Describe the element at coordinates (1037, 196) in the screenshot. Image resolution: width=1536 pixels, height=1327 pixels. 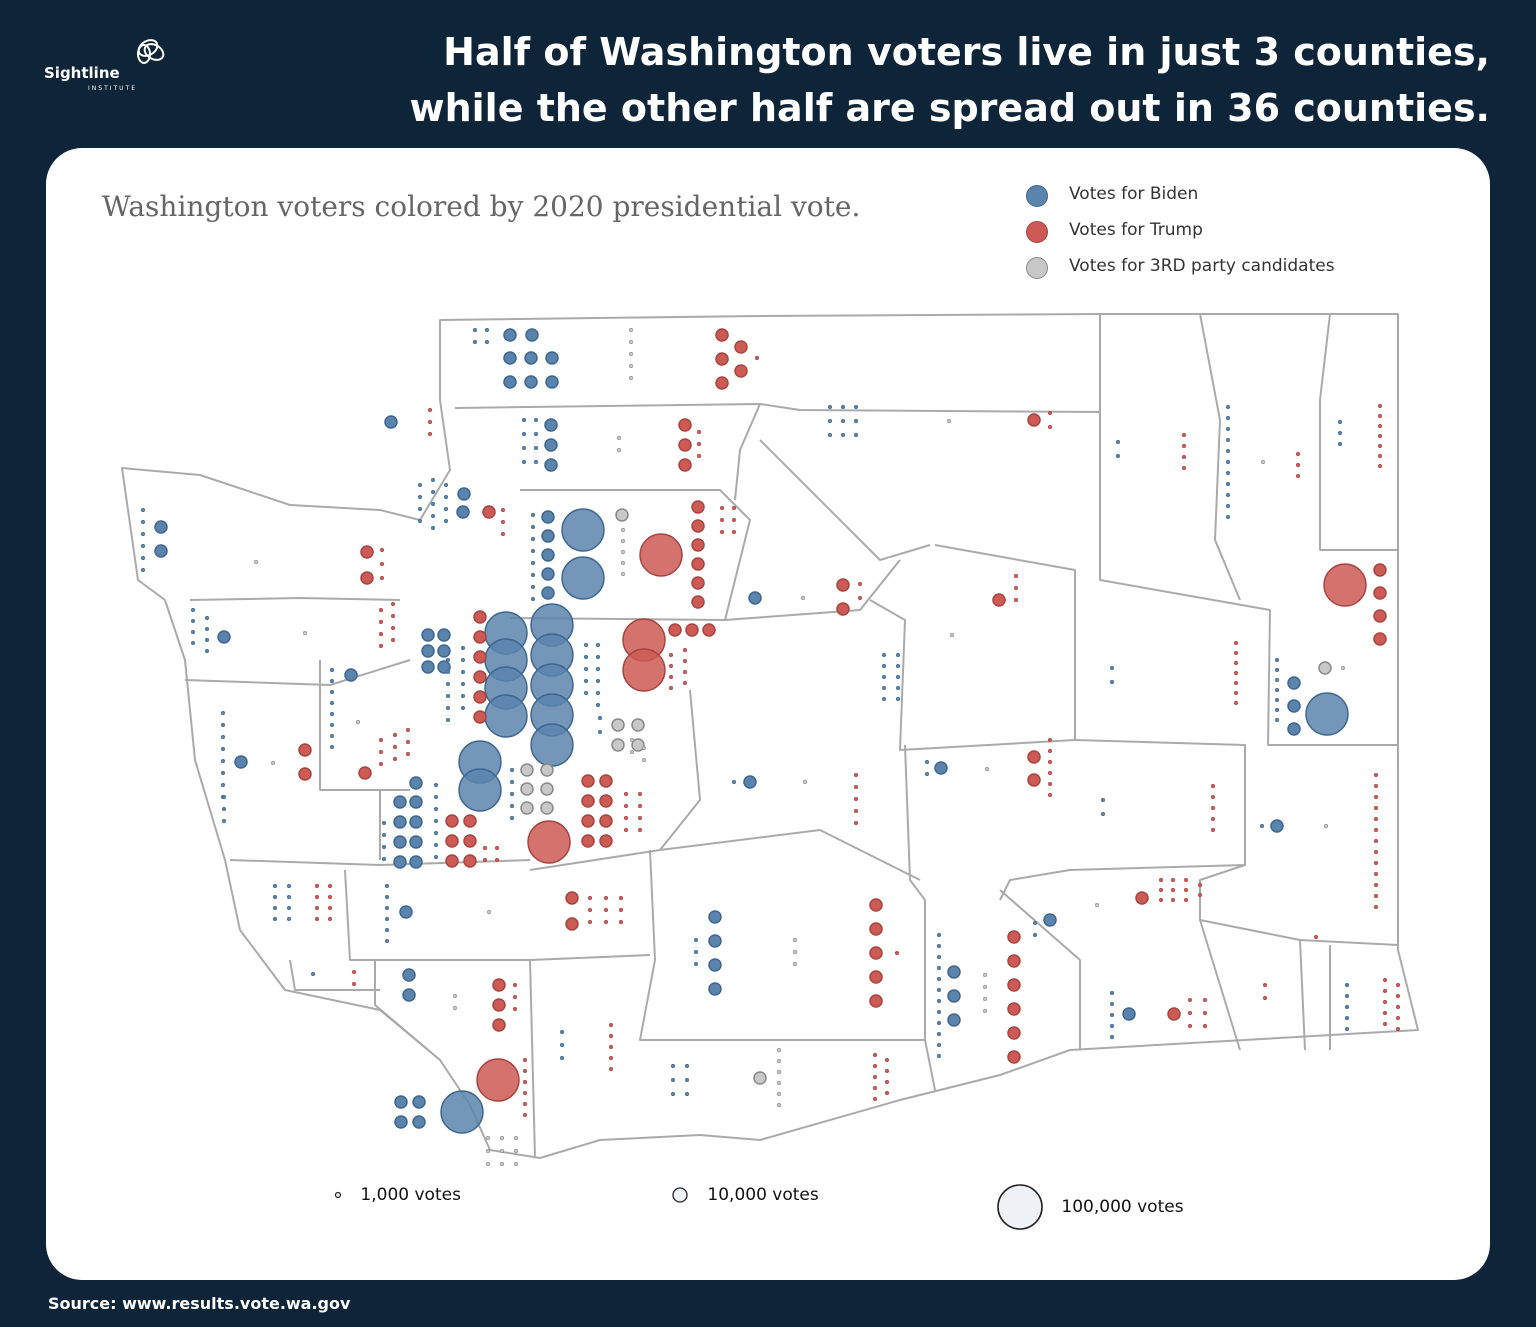
I see `biden-swatch-icon` at that location.